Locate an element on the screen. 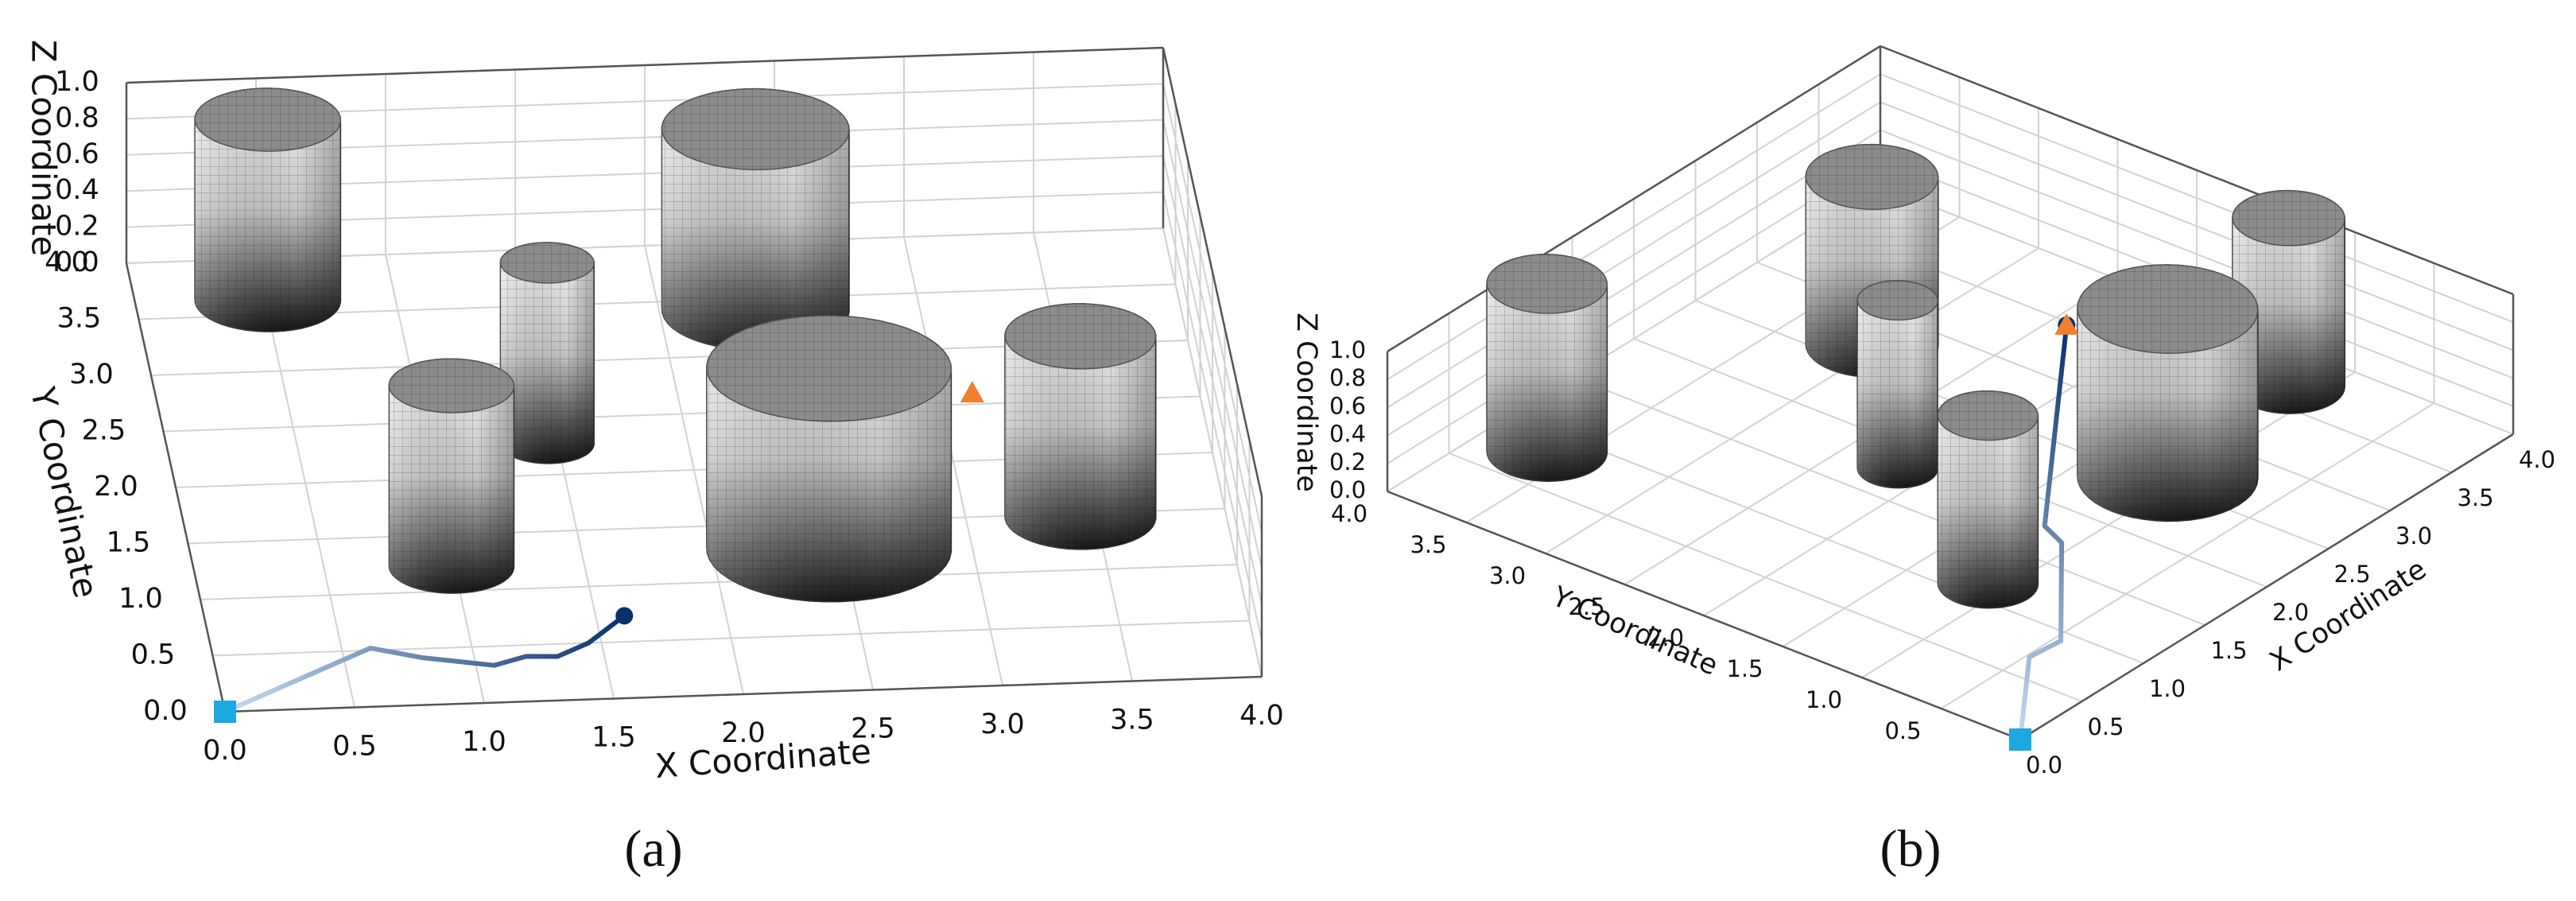  caption: (a) is located at coordinates (653, 849).